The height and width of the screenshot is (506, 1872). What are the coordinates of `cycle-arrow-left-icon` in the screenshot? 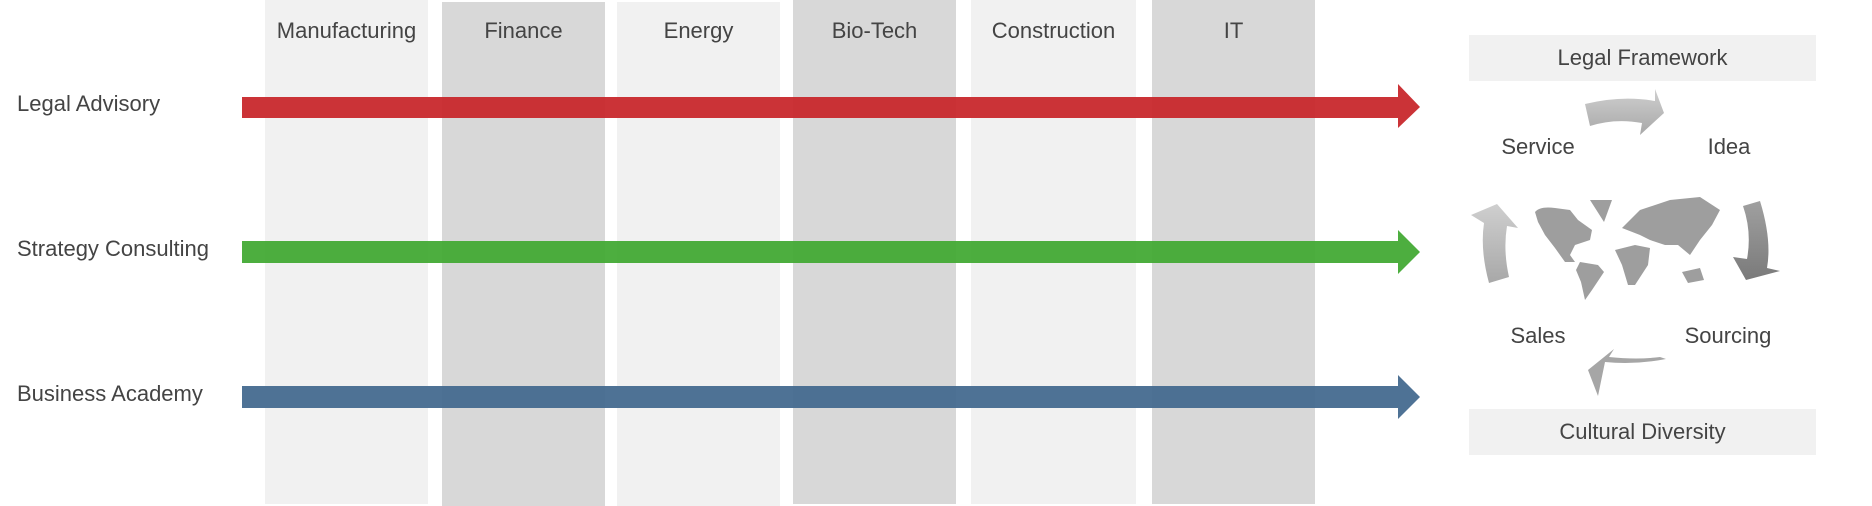 It's located at (1494, 243).